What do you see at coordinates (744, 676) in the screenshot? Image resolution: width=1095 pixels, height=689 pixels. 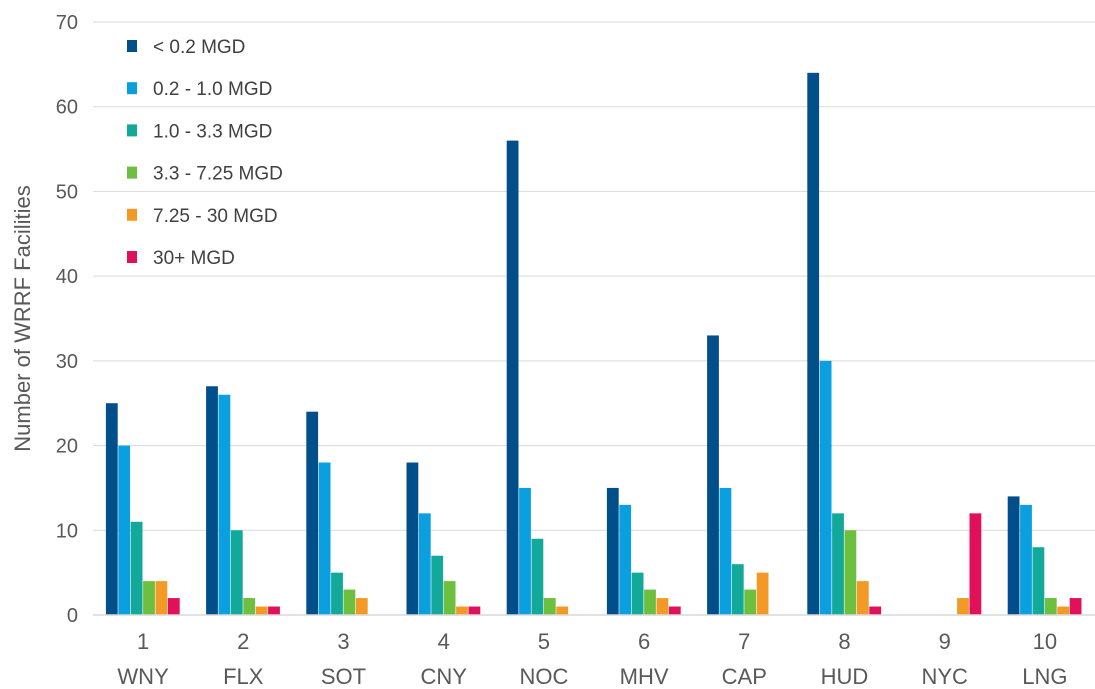 I see `x-category-code: CAP` at bounding box center [744, 676].